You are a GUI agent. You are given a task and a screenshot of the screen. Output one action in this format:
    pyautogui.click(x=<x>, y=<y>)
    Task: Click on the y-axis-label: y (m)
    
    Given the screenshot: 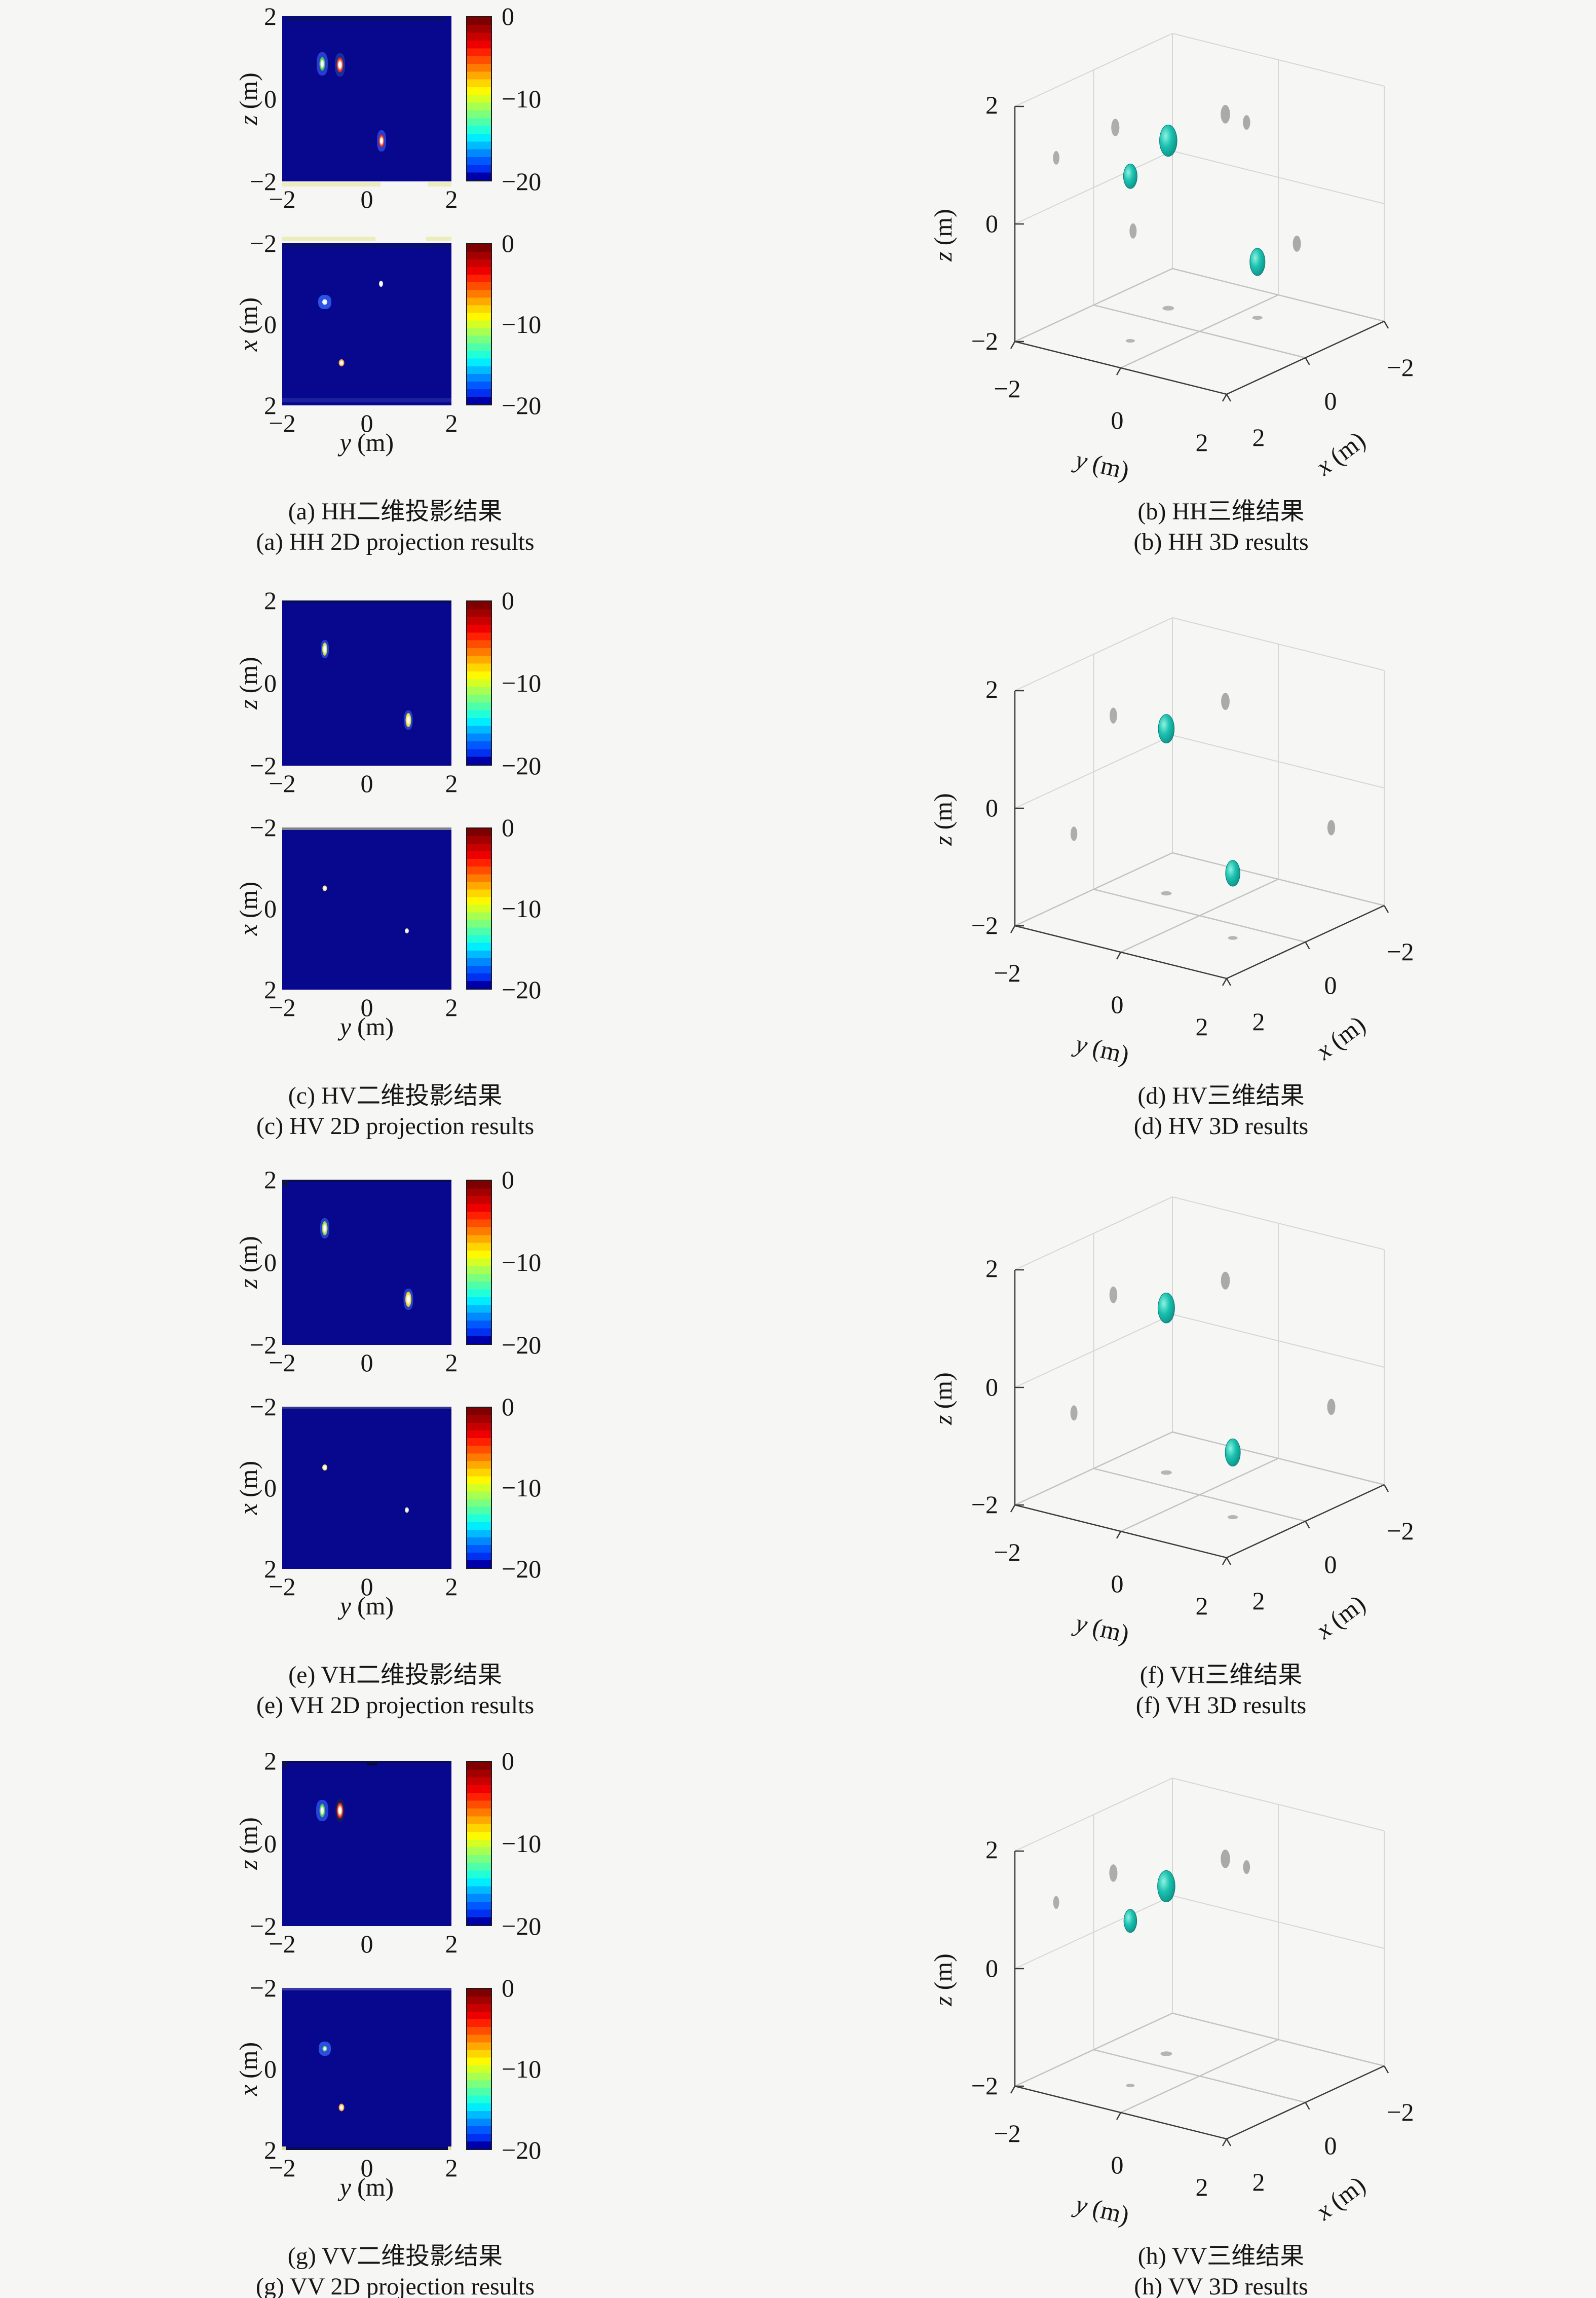 What is the action you would take?
    pyautogui.click(x=367, y=2187)
    